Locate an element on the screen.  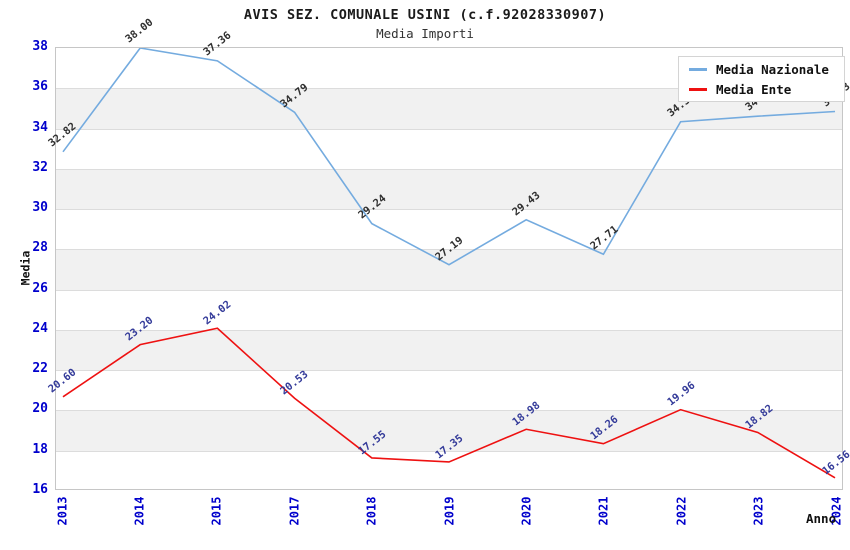
y-tick-label: 30 is located at coordinates (40, 208).